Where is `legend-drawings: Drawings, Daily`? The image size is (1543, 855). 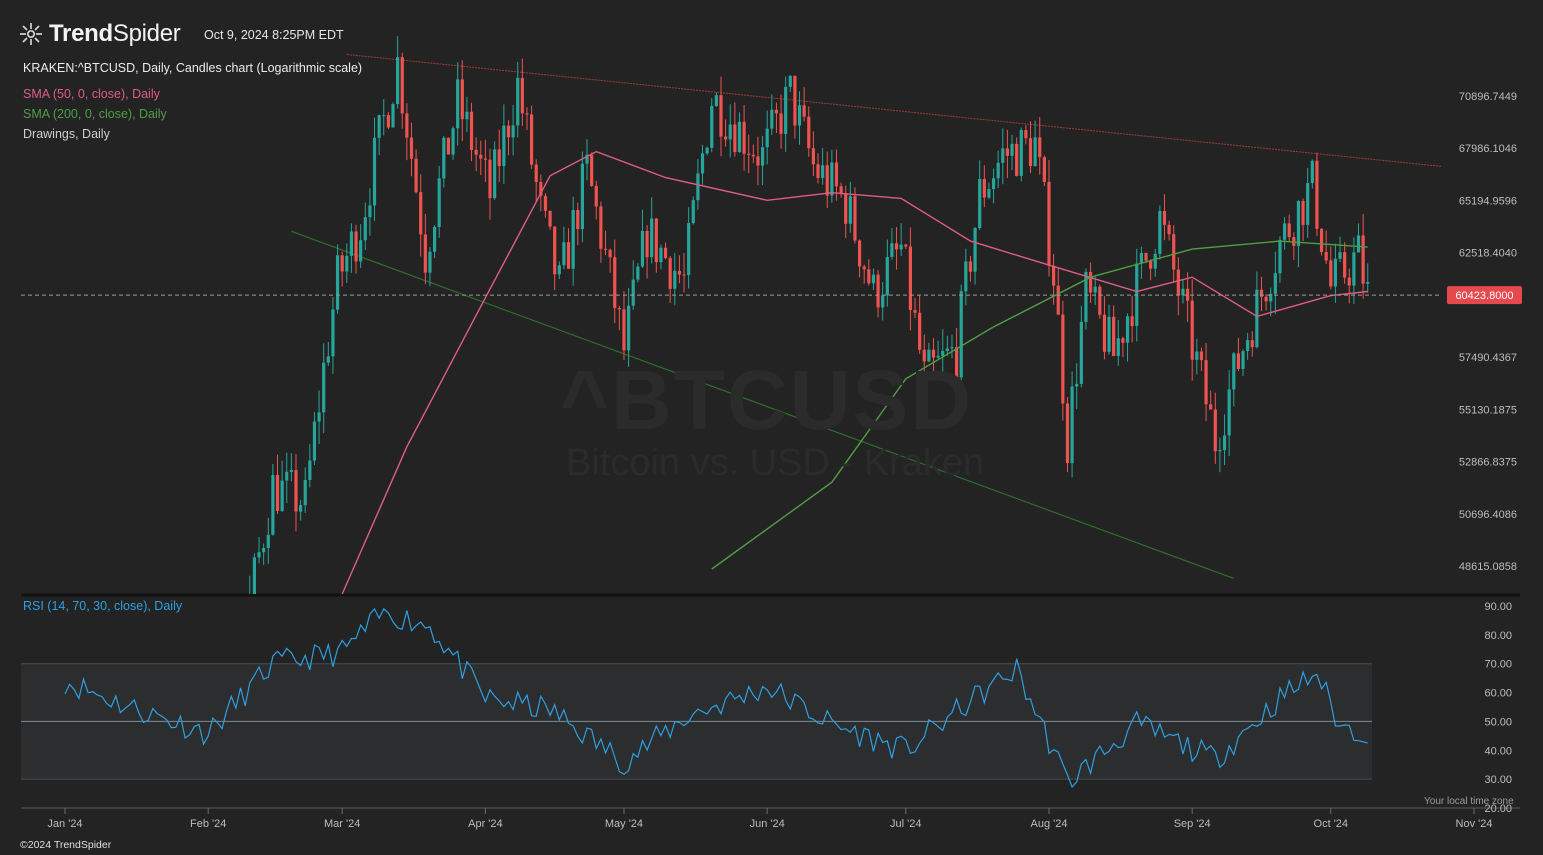 legend-drawings: Drawings, Daily is located at coordinates (66, 134).